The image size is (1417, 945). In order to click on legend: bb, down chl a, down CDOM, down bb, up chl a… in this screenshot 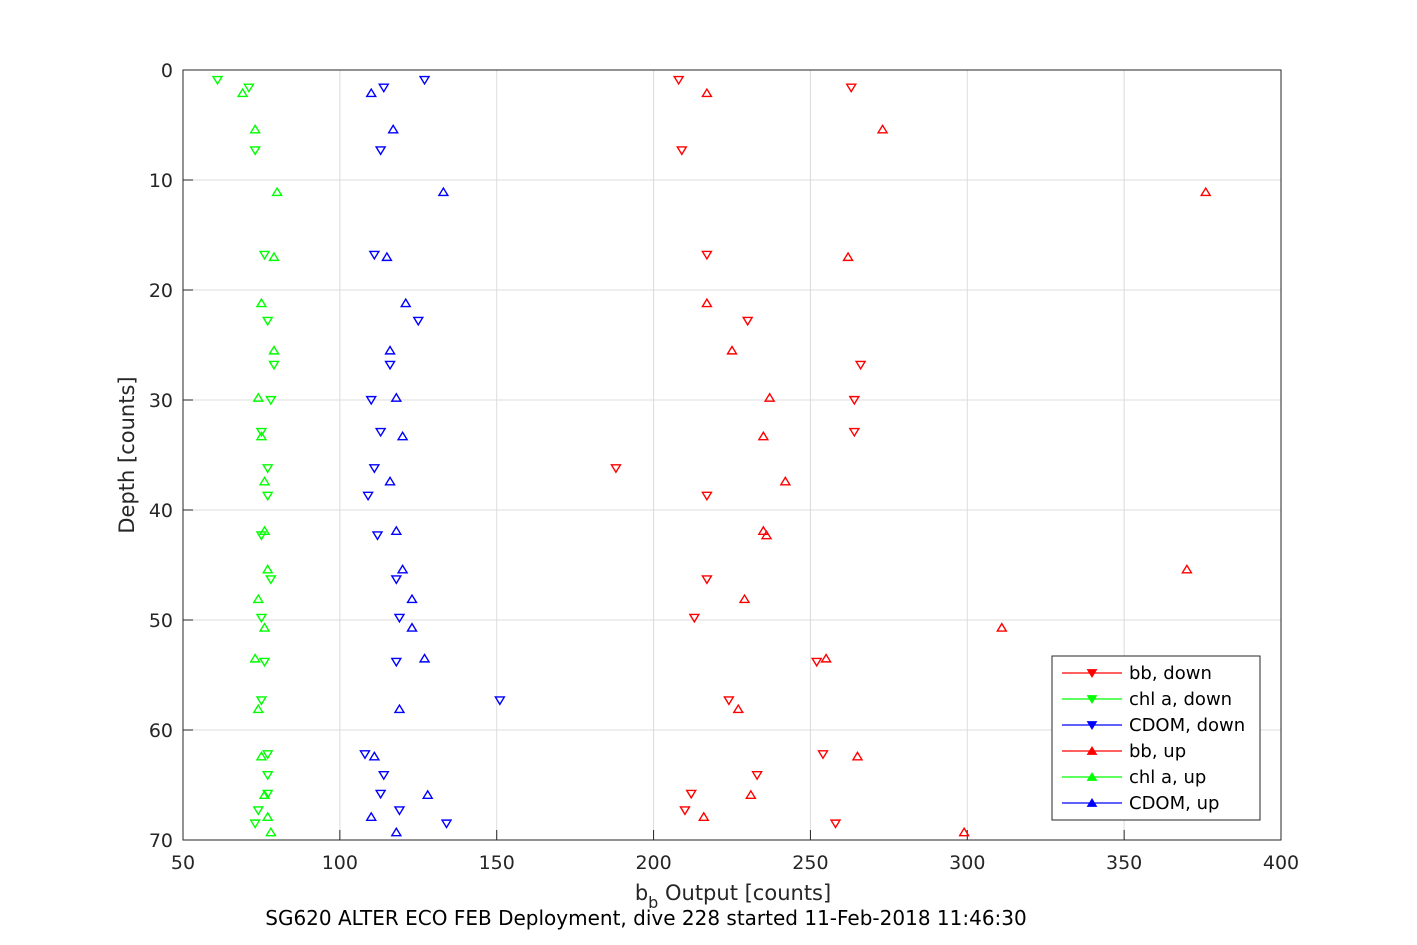, I will do `click(1156, 738)`.